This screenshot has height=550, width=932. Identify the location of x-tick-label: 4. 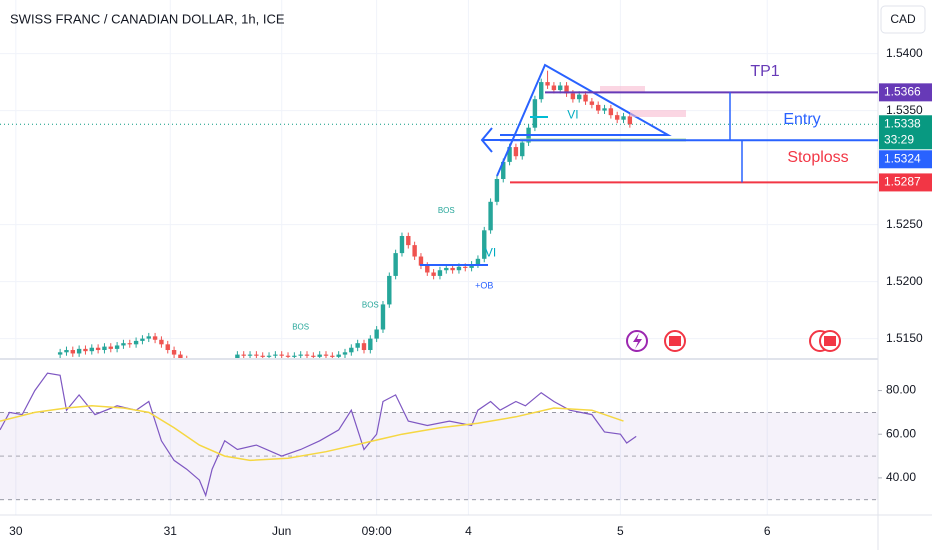
(468, 531).